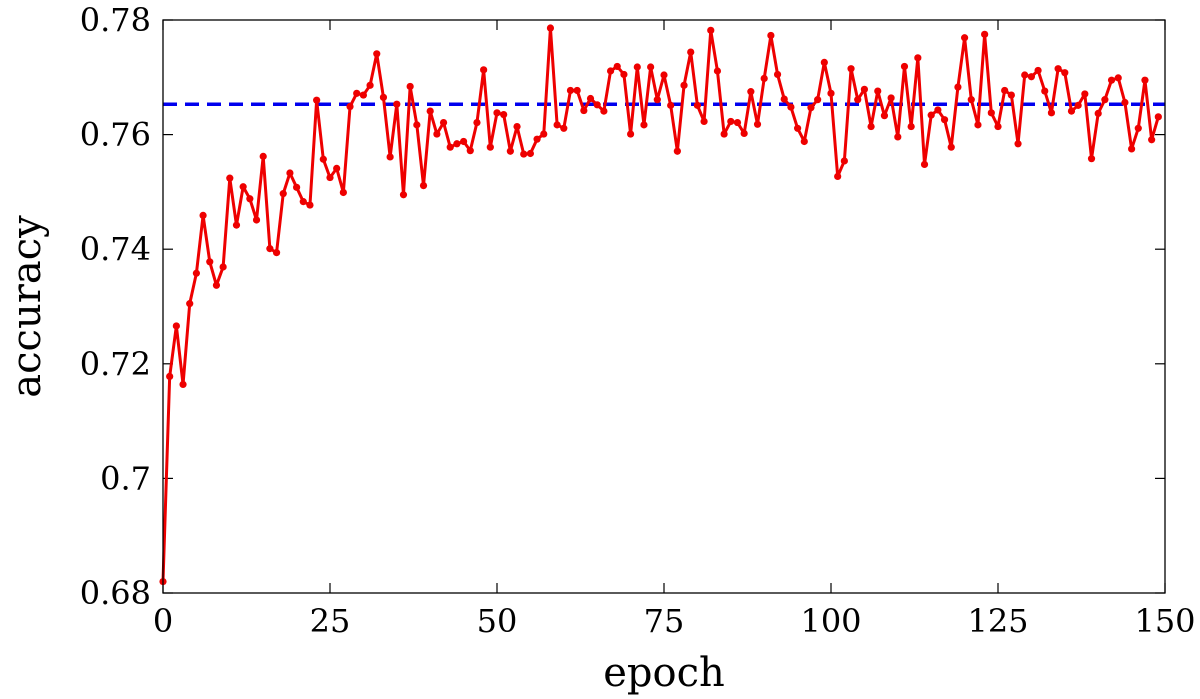  I want to click on y-tick-label: 0.76, so click(115, 135).